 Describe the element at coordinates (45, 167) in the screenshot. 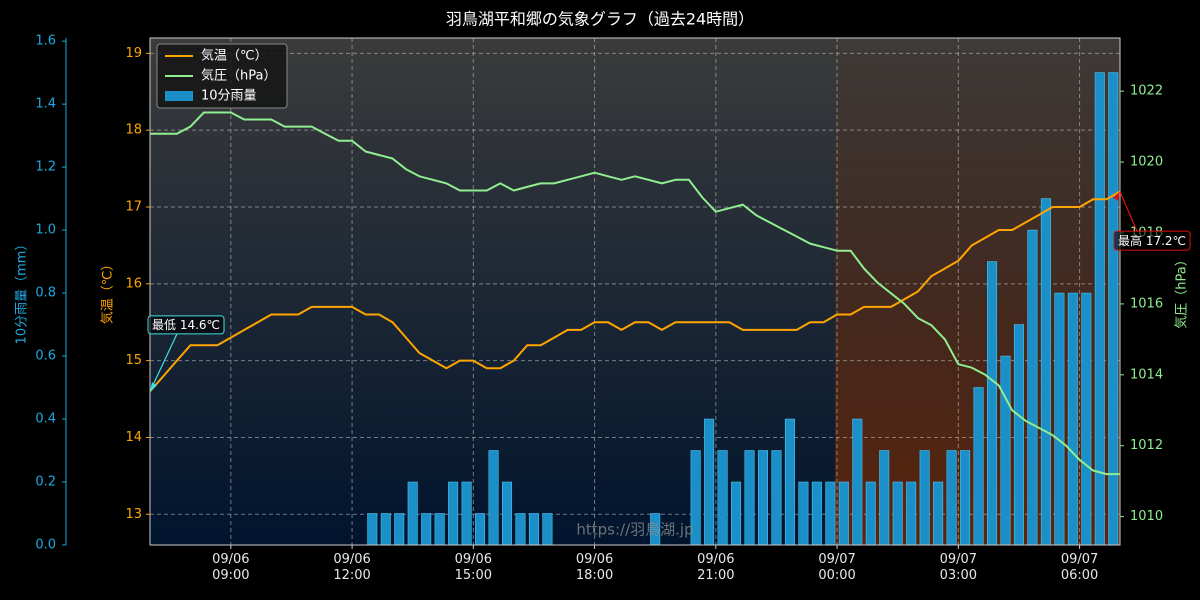

I see `y3-tick-label: 1.2` at that location.